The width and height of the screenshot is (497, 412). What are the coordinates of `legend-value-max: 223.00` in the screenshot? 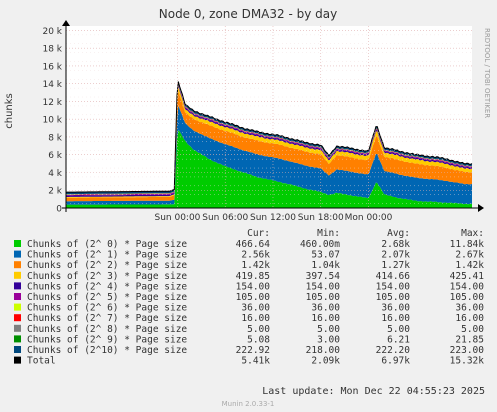 It's located at (467, 350).